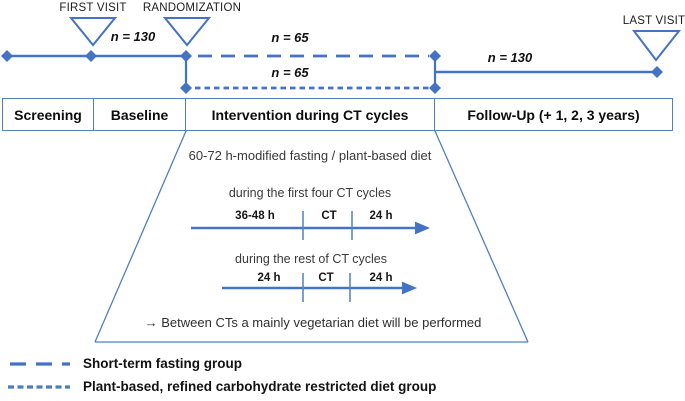 Image resolution: width=685 pixels, height=401 pixels. I want to click on rest-cycles-caption: during the rest of CT cycles, so click(311, 259).